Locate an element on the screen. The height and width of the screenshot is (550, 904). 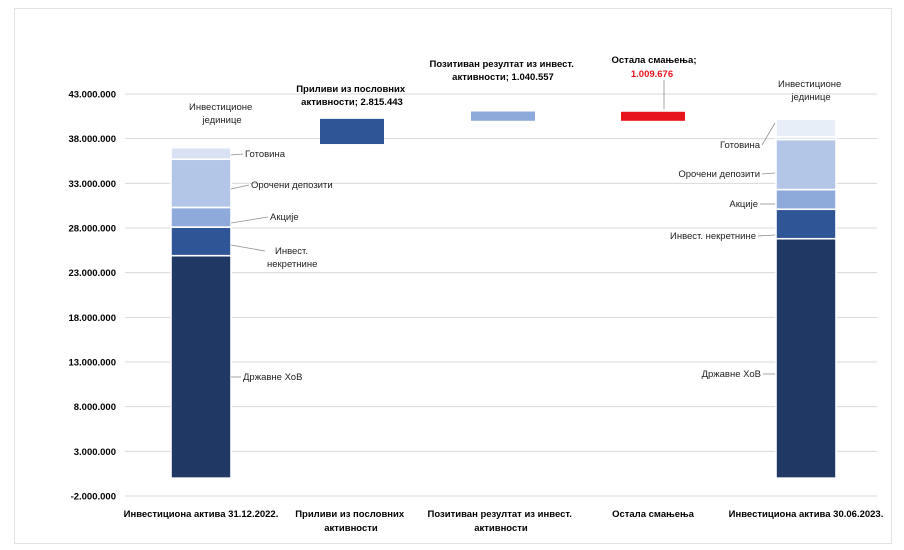
x-category-label: Приливи из пословних активности is located at coordinates (351, 521).